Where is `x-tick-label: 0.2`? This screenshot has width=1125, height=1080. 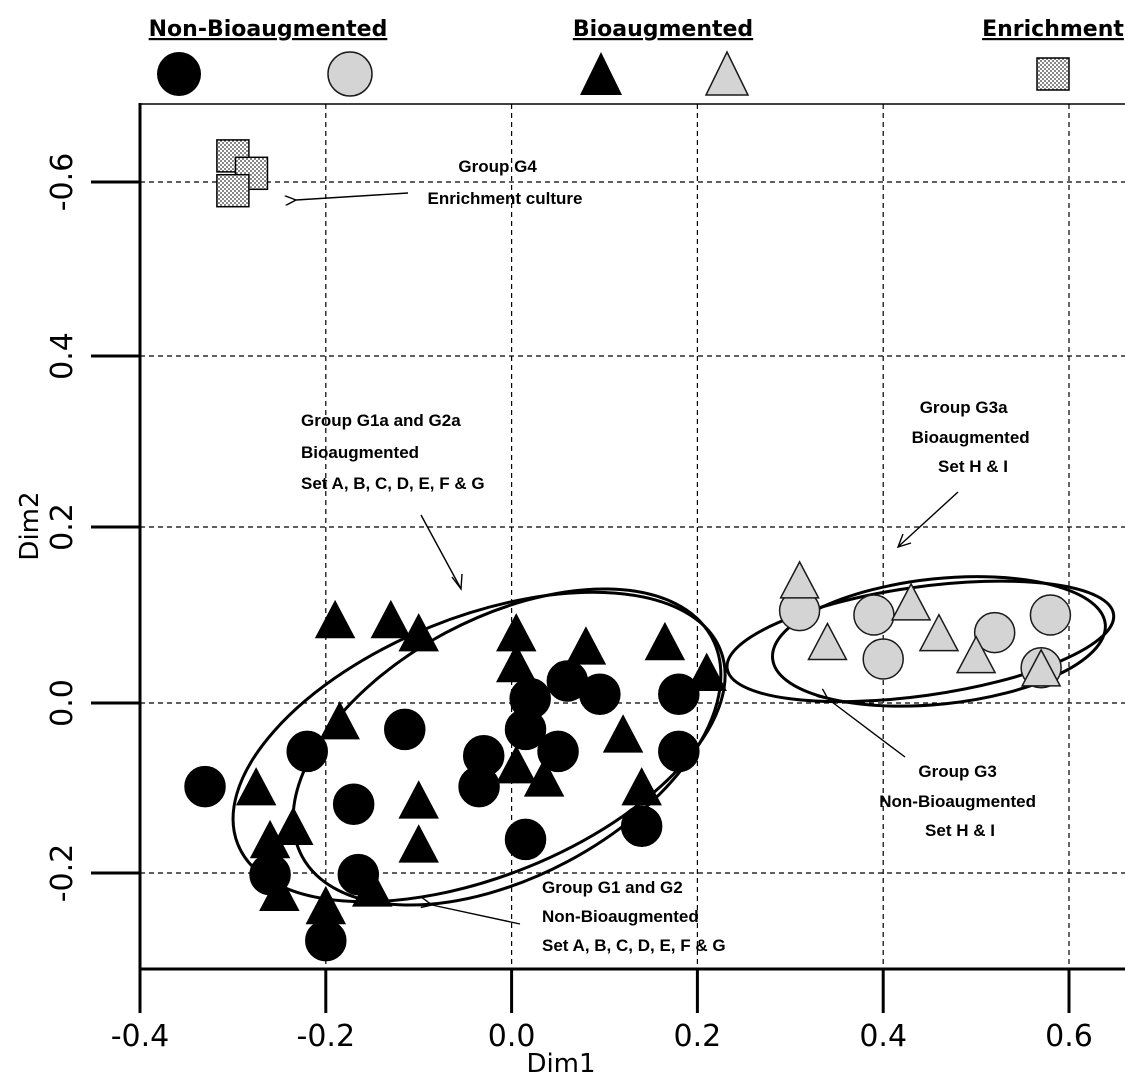
x-tick-label: 0.2 is located at coordinates (698, 1036).